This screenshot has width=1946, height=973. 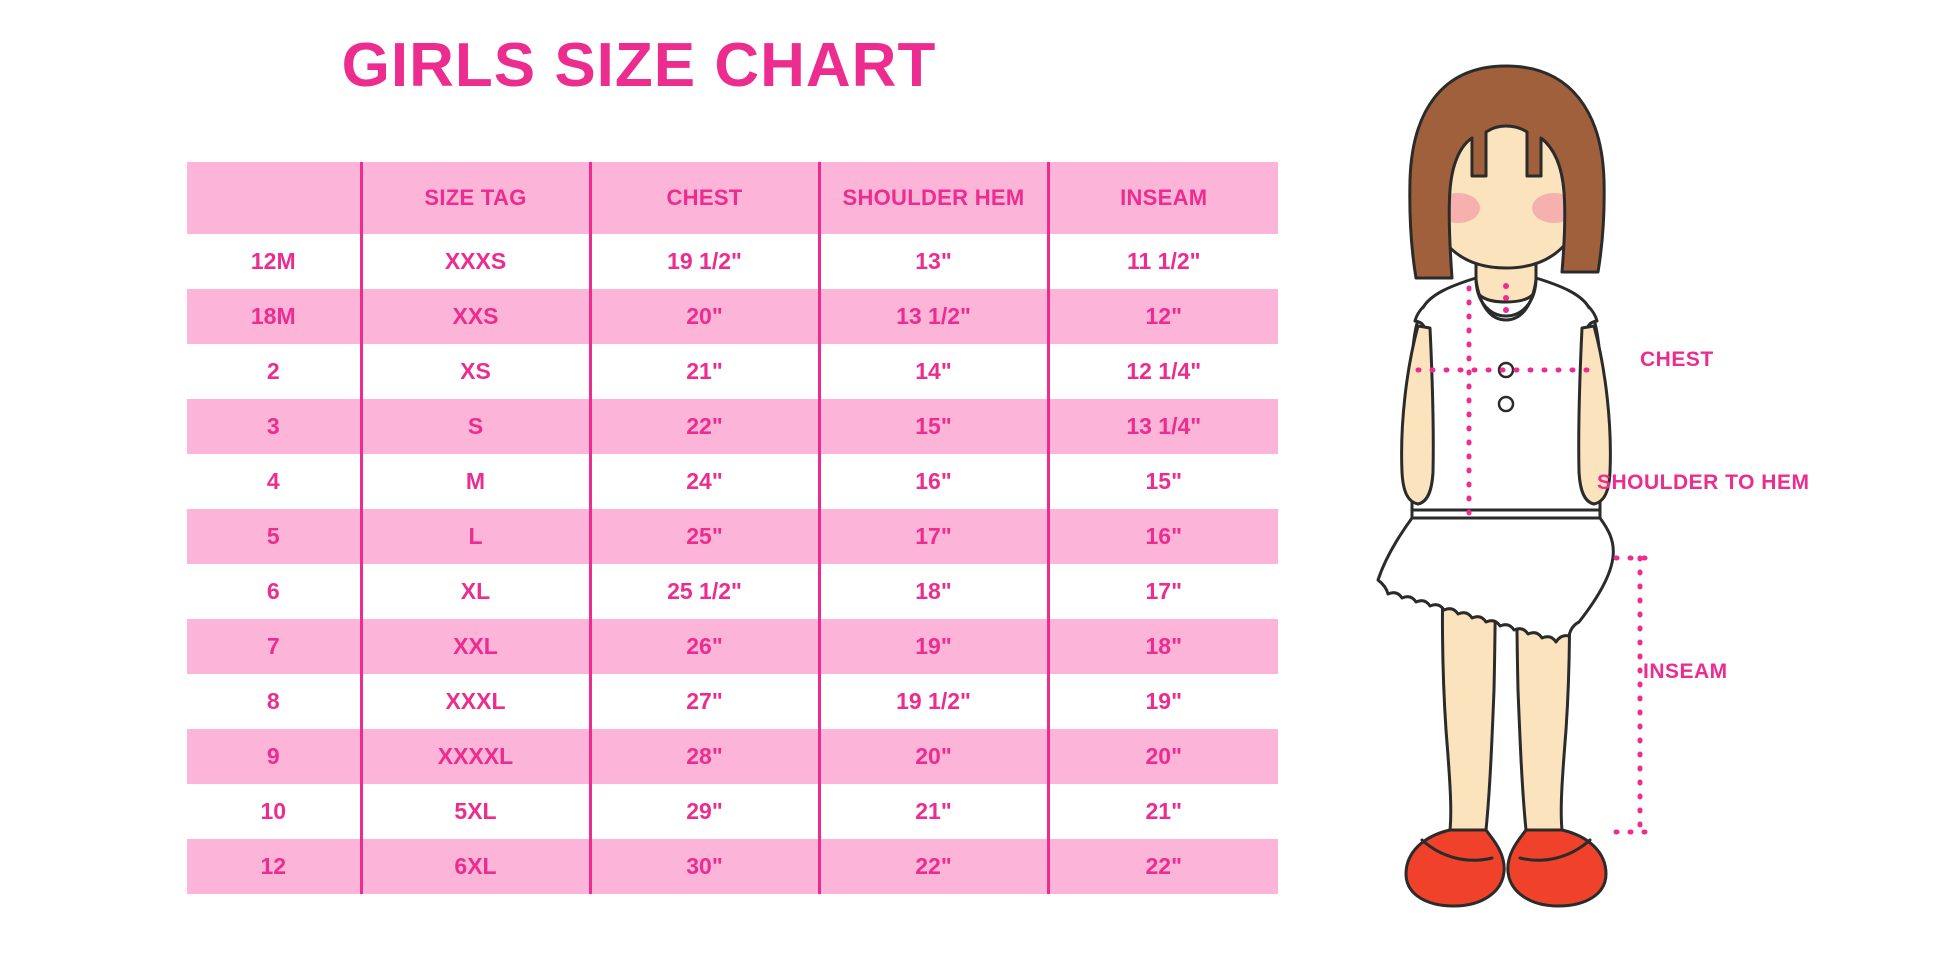 I want to click on table-row: 7 XXL 26" 19" 18", so click(x=732, y=646).